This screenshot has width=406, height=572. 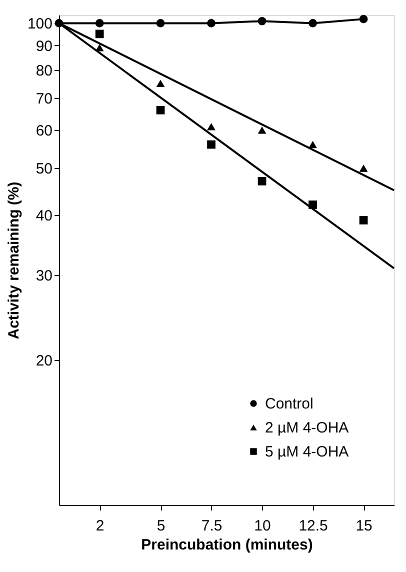 What do you see at coordinates (13, 261) in the screenshot?
I see `y-axis-title: Activity remaining (%)` at bounding box center [13, 261].